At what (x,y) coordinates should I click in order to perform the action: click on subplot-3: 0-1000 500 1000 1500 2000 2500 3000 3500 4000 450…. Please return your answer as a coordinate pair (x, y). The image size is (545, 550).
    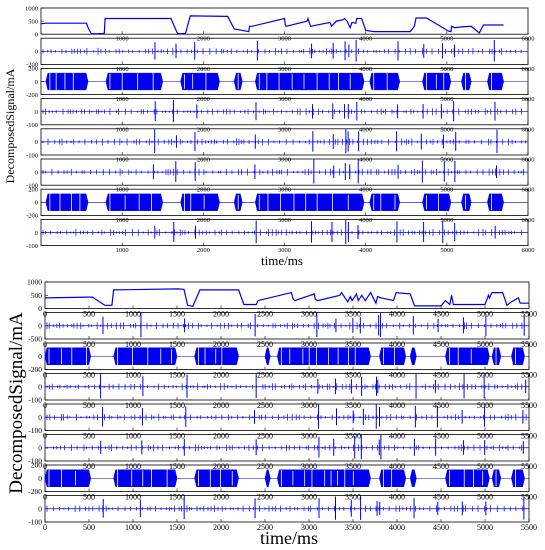
    Looking at the image, I should click on (282, 391).